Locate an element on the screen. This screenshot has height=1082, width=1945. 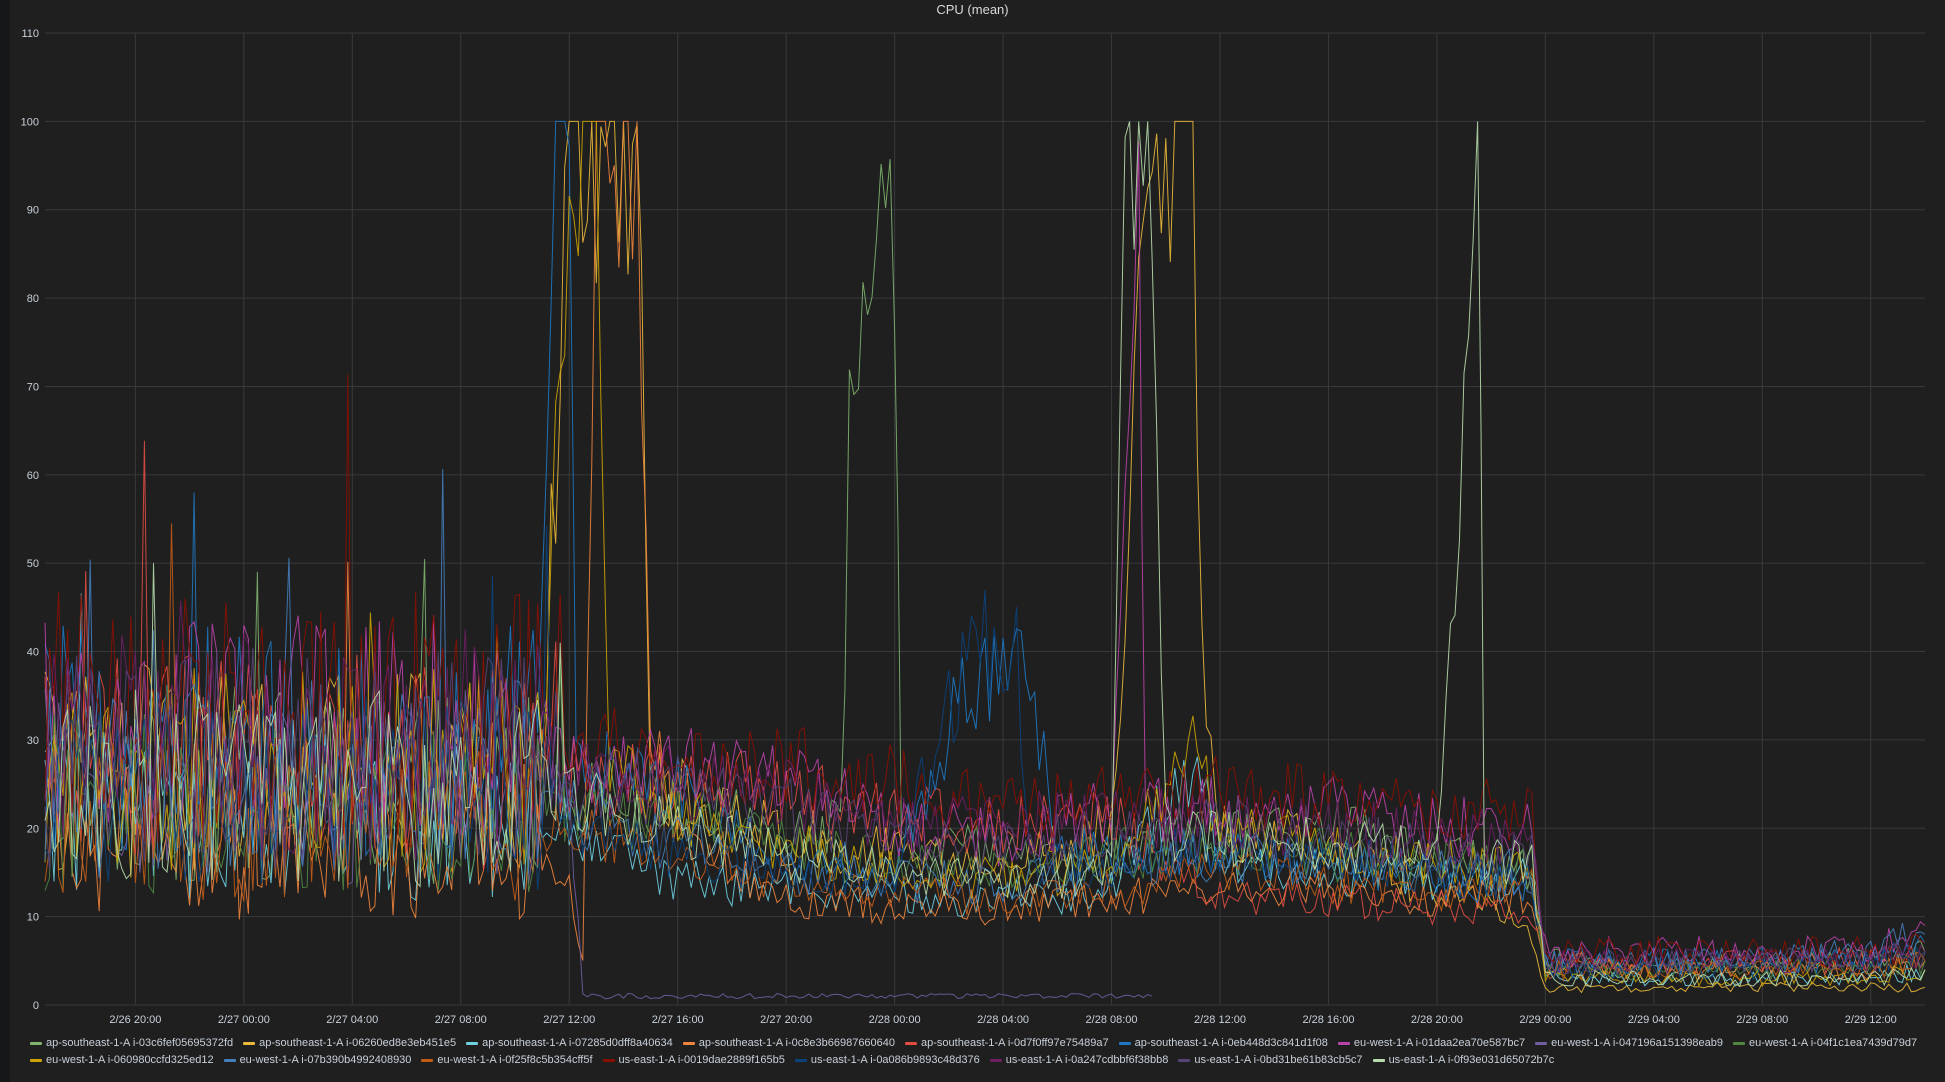
legend-item: us-east-1-A i-0a086b9893c48d376 is located at coordinates (887, 1060).